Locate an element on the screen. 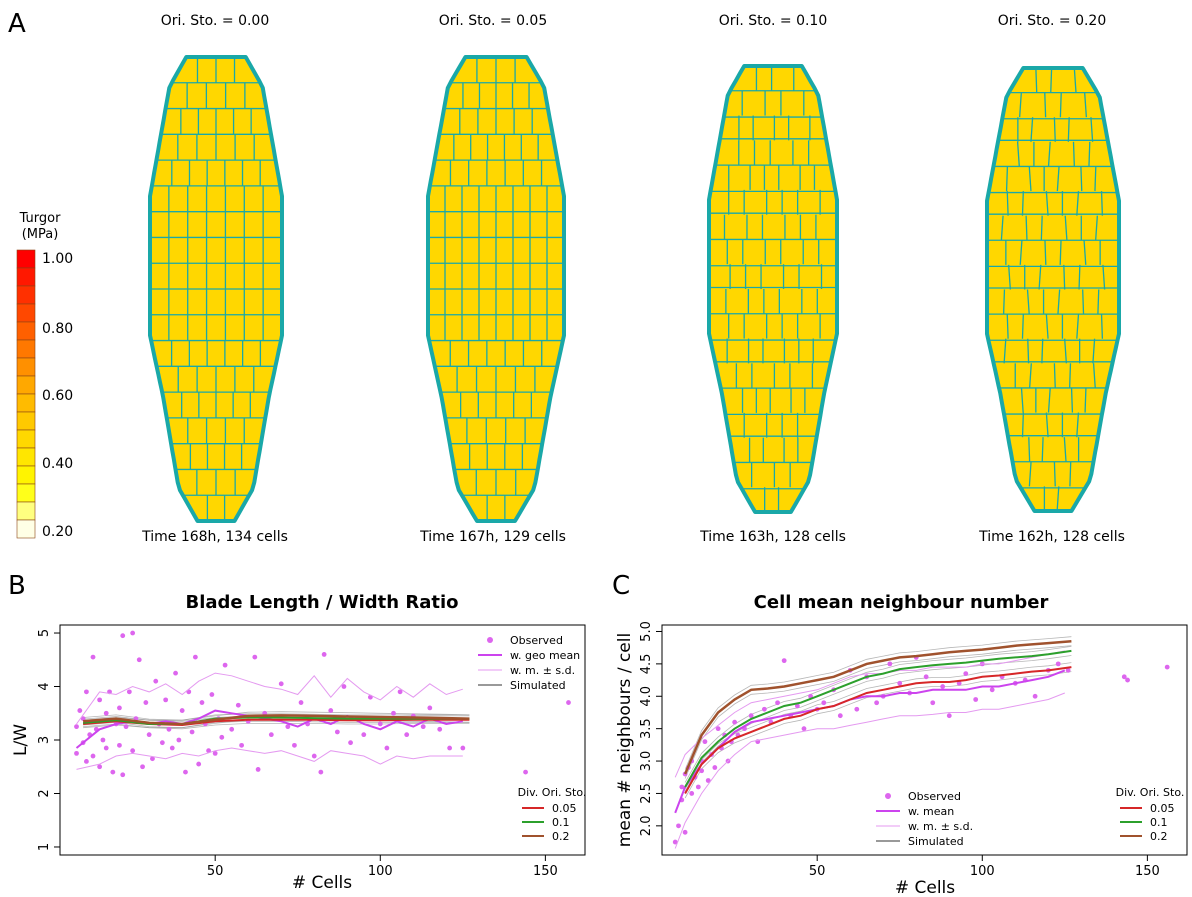 Image resolution: width=1192 pixels, height=897 pixels. simulated-line-0.05 is located at coordinates (878, 730).